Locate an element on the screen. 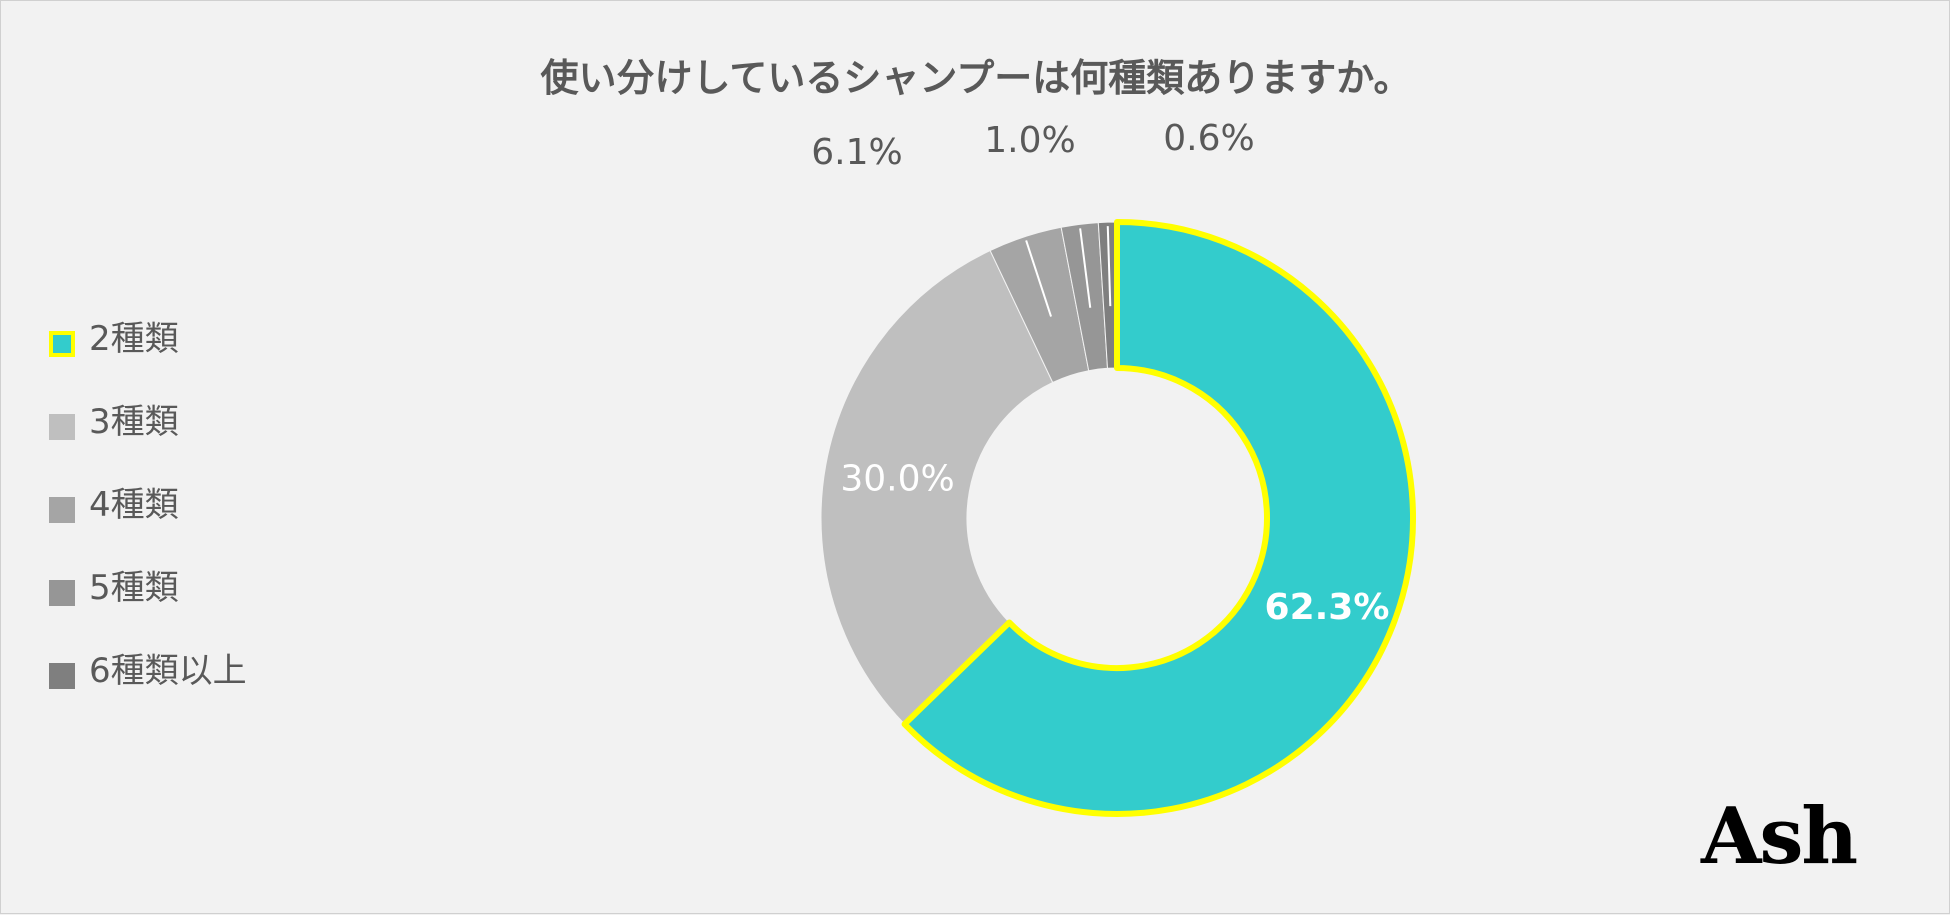 The height and width of the screenshot is (915, 1950). chart-title: 使い分けしているシャンプーは何種類ありますか。 is located at coordinates (976, 78).